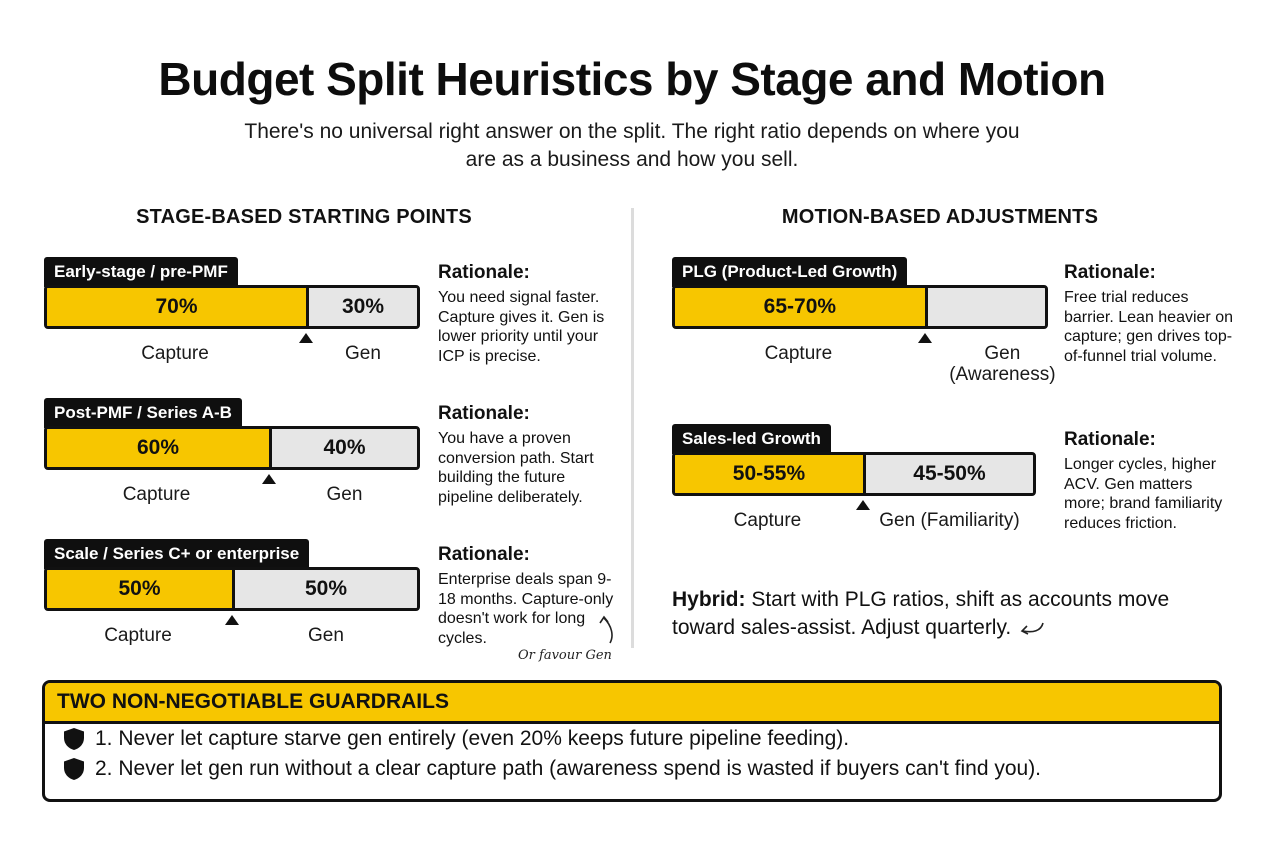  Describe the element at coordinates (565, 655) in the screenshot. I see `handwritten-note: Or favour Gen` at that location.